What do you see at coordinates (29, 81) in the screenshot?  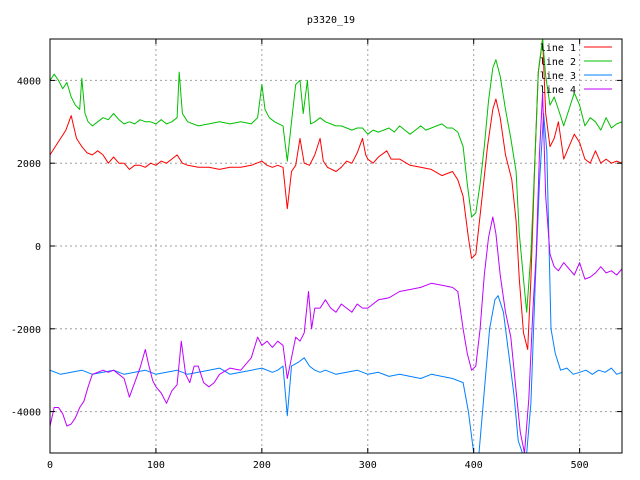 I see `y-tick-label: 4000` at bounding box center [29, 81].